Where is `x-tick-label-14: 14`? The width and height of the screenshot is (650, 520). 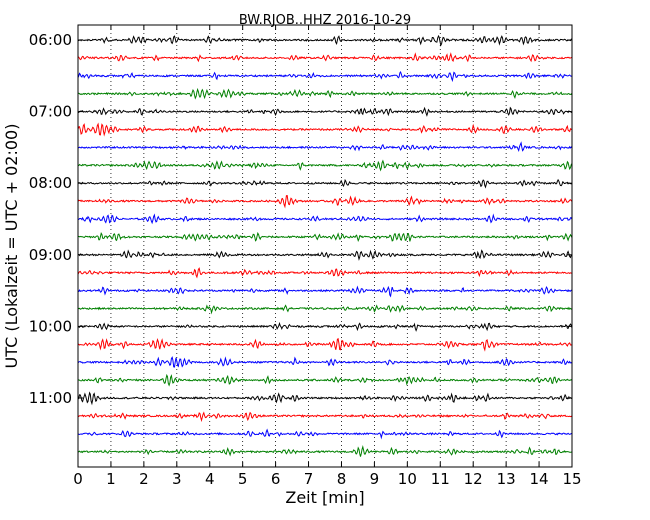 x-tick-label-14: 14 is located at coordinates (539, 479).